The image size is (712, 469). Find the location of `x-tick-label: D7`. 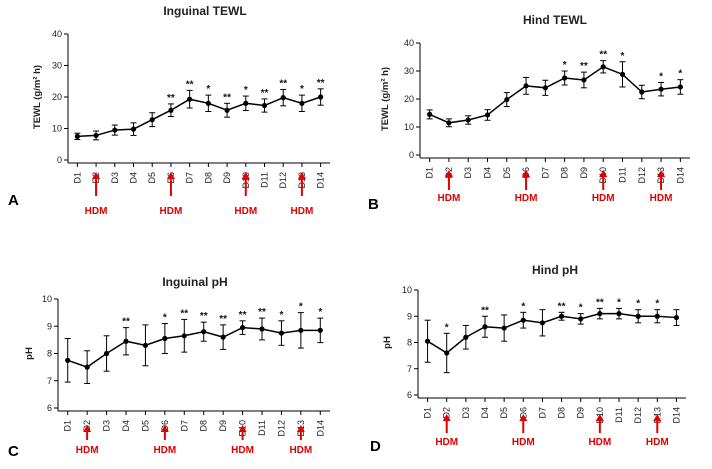

x-tick-label: D7 is located at coordinates (184, 426).